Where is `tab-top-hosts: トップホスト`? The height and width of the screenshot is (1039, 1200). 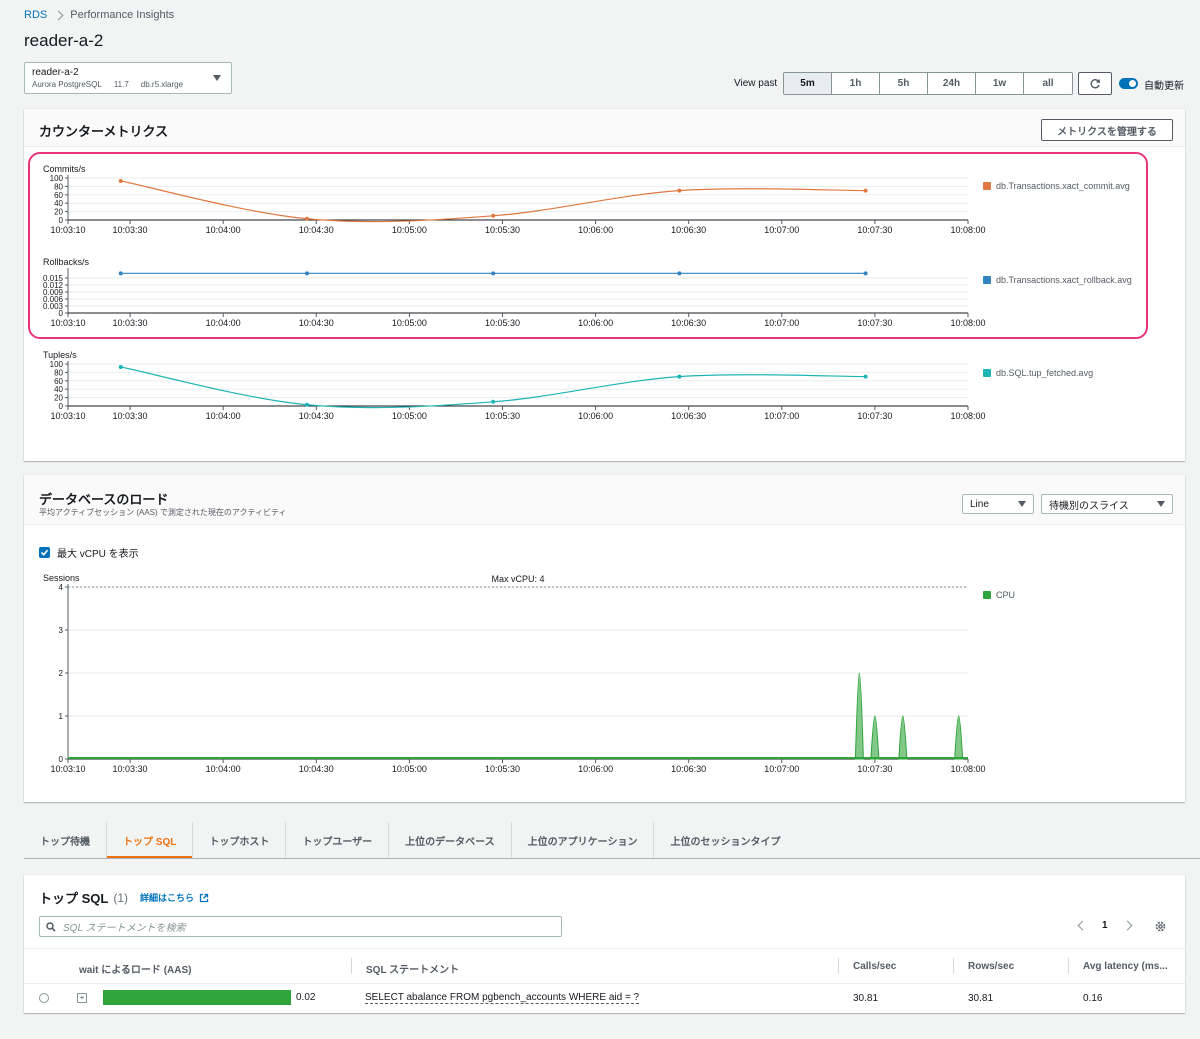
tab-top-hosts: トップホスト is located at coordinates (240, 840).